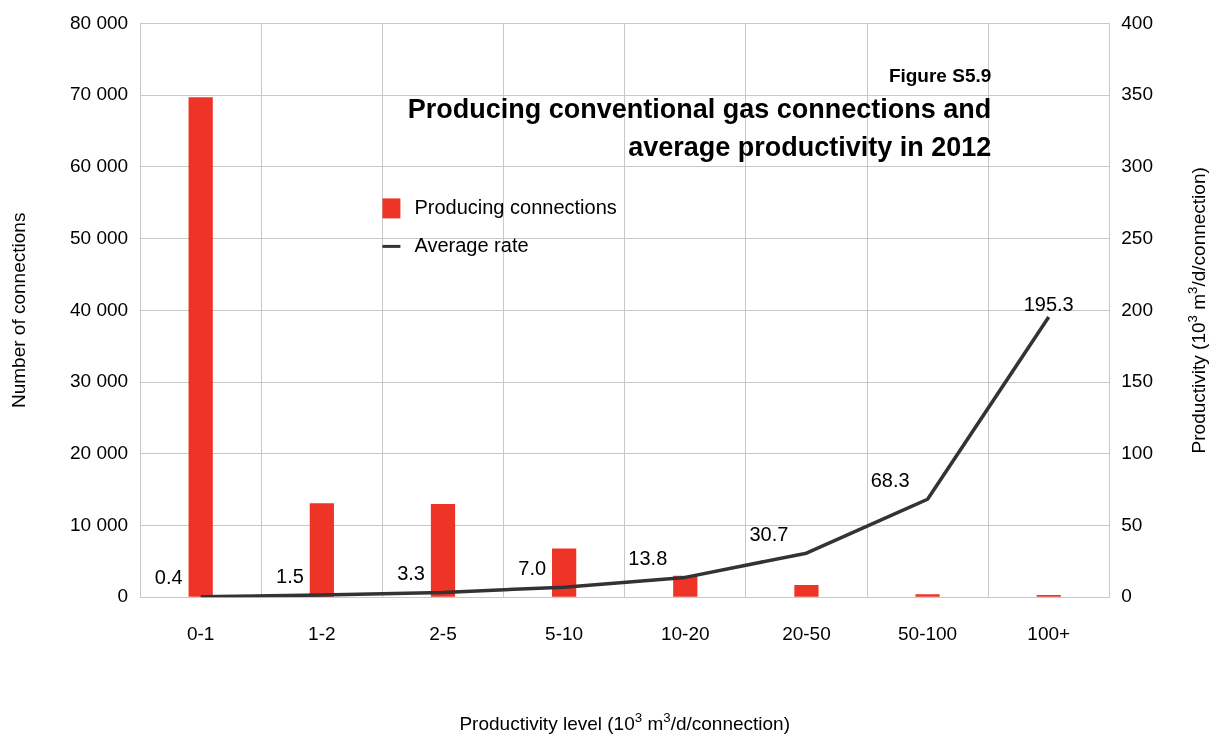  Describe the element at coordinates (769, 533) in the screenshot. I see `data-label: 30.7` at that location.